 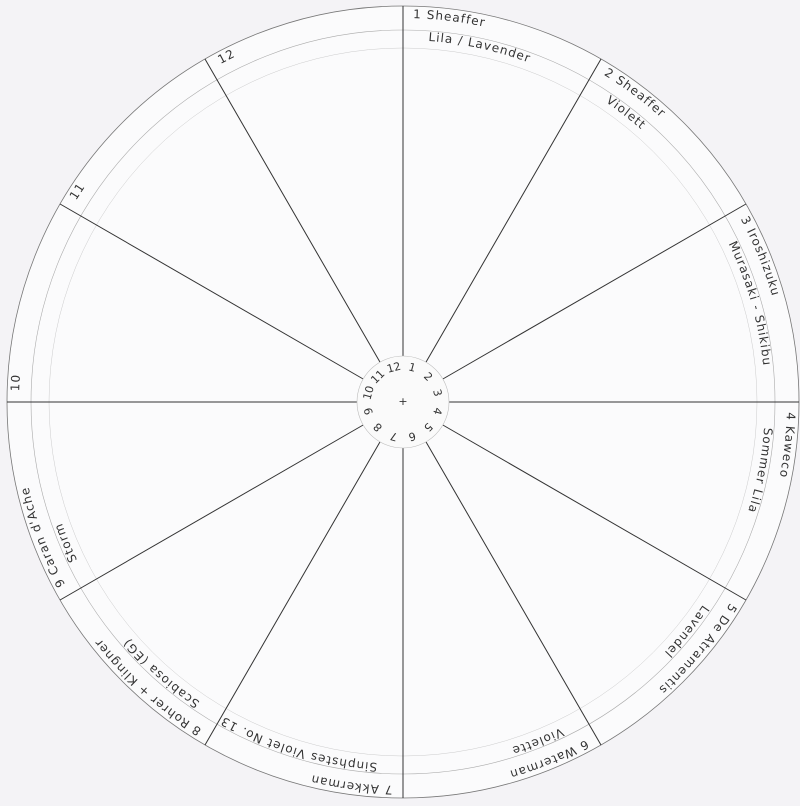 What do you see at coordinates (393, 368) in the screenshot?
I see `hub-number-12: 12` at bounding box center [393, 368].